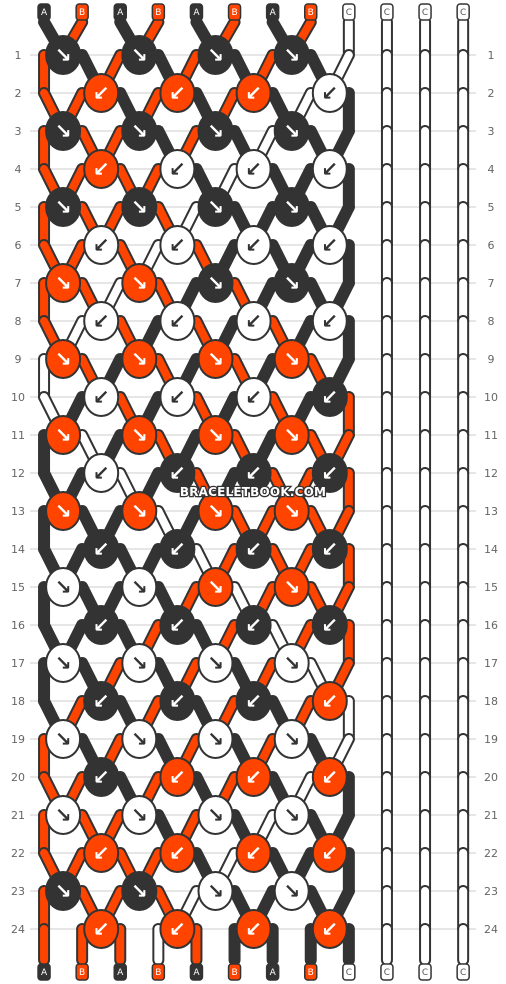 Image resolution: width=506 pixels, height=984 pixels. What do you see at coordinates (491, 245) in the screenshot?
I see `row-label-right: 6` at bounding box center [491, 245].